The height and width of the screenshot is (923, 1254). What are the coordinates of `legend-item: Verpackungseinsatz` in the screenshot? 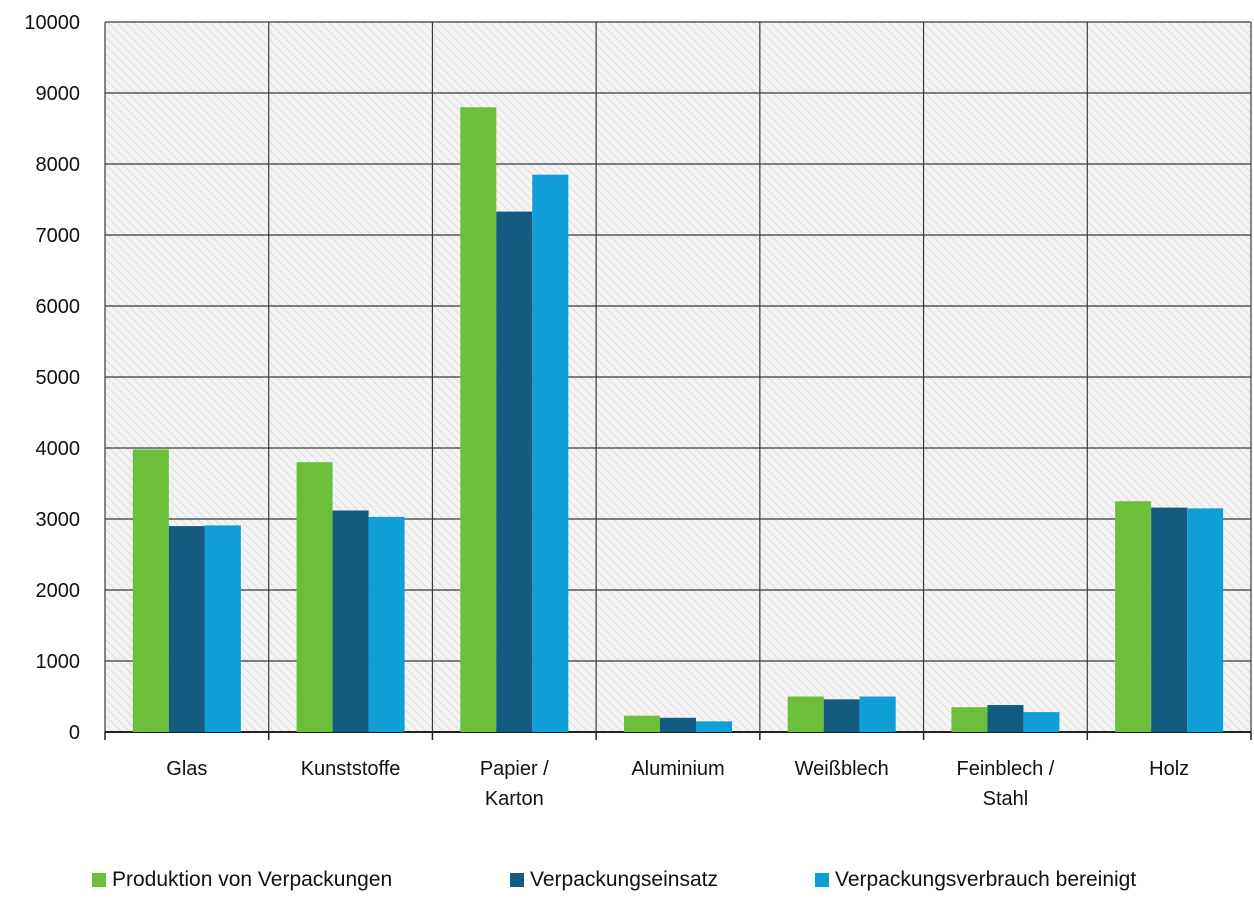 It's located at (614, 880).